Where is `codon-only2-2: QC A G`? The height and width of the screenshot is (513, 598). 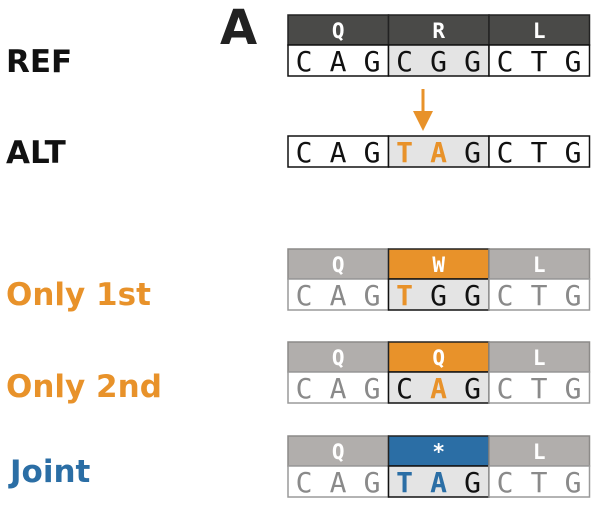
codon-only2-2: QC A G is located at coordinates (438, 373).